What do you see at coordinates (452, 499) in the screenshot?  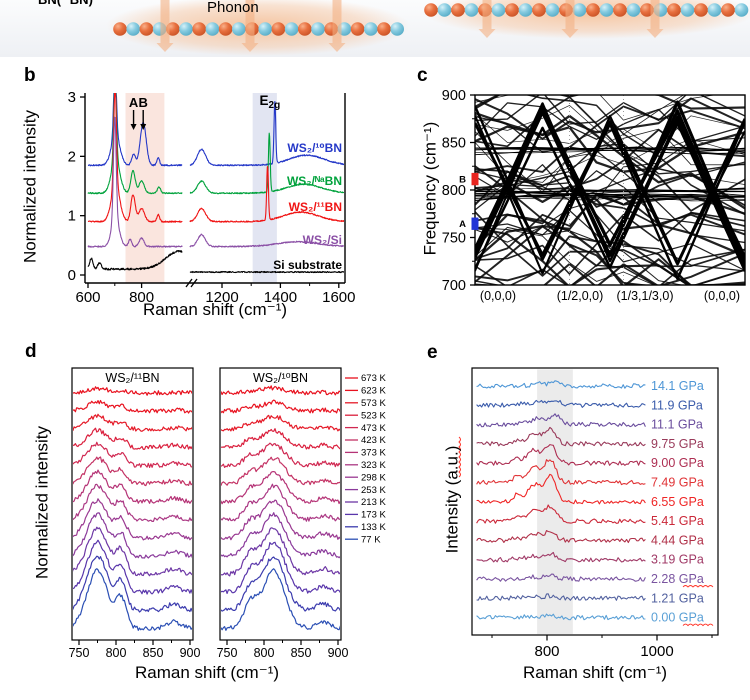 I see `panel-e-ylabel: Intensity (a.u.)` at bounding box center [452, 499].